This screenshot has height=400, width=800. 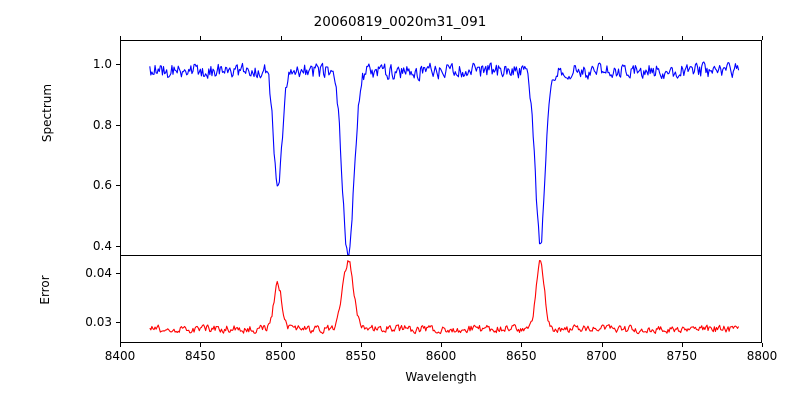 What do you see at coordinates (102, 64) in the screenshot?
I see `spectrum-ytick-label: 1.0` at bounding box center [102, 64].